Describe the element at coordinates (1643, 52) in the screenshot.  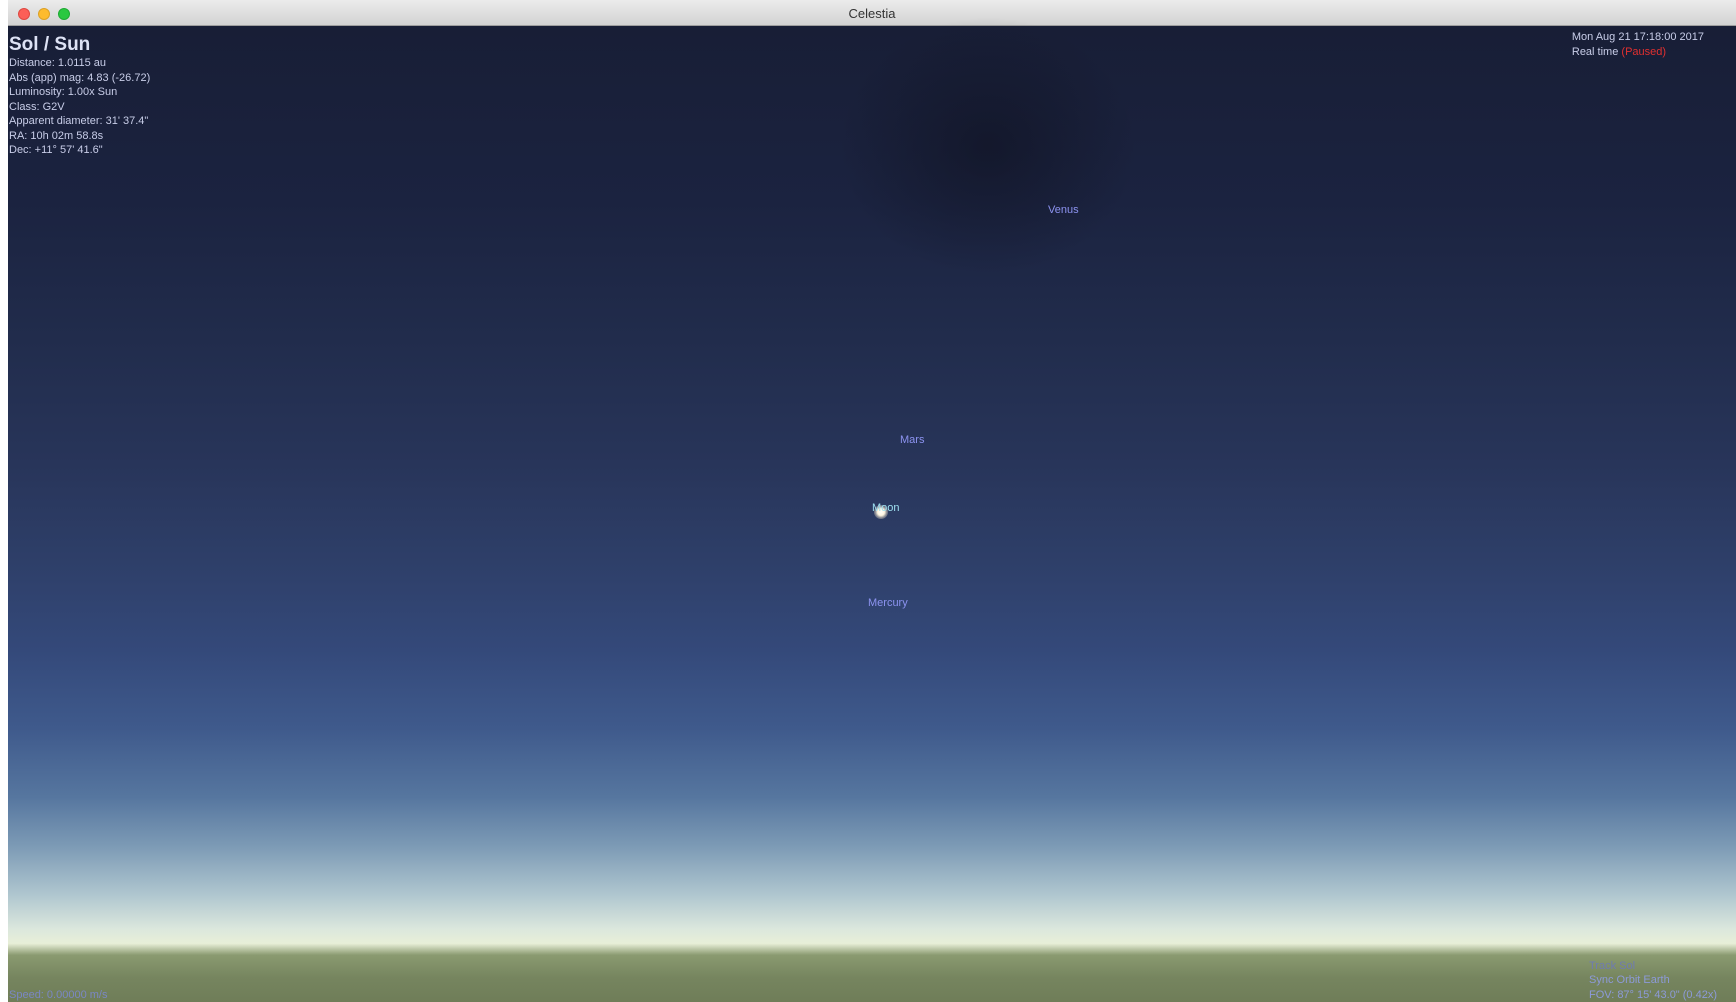
I see `paused-indicator: (Paused)` at that location.